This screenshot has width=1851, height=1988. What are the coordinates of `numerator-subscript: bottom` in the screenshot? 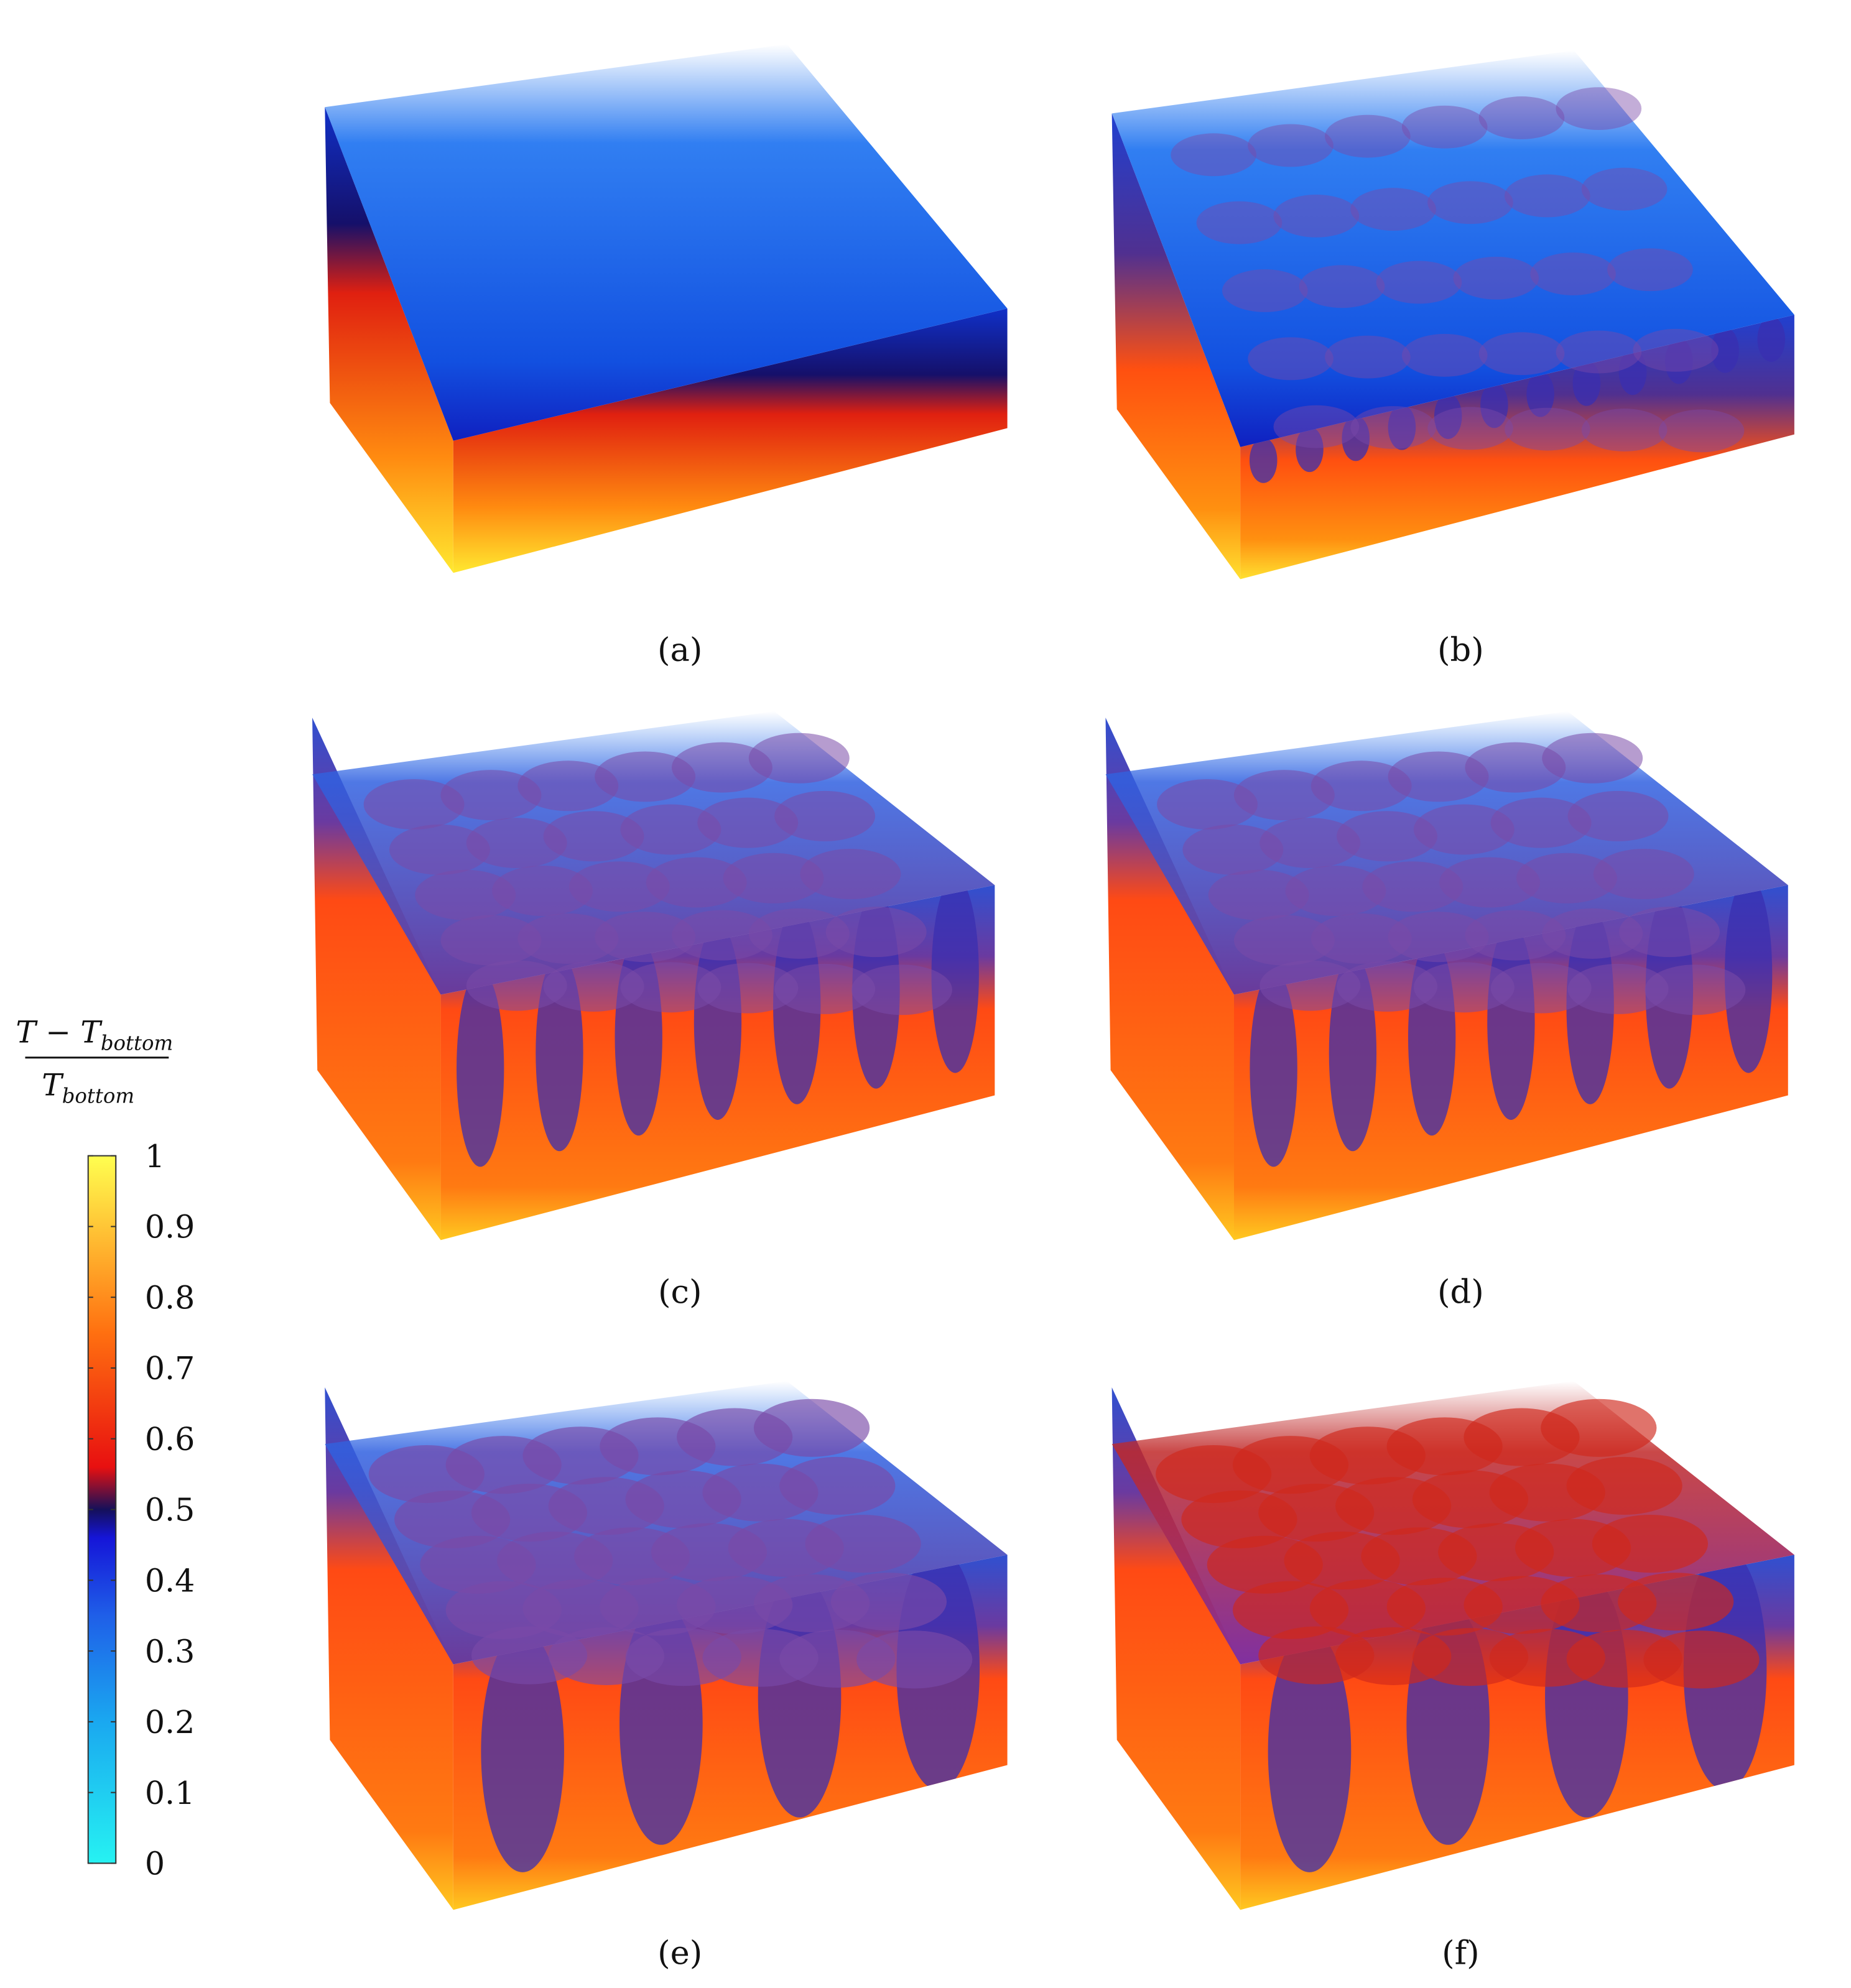 It's located at (137, 1043).